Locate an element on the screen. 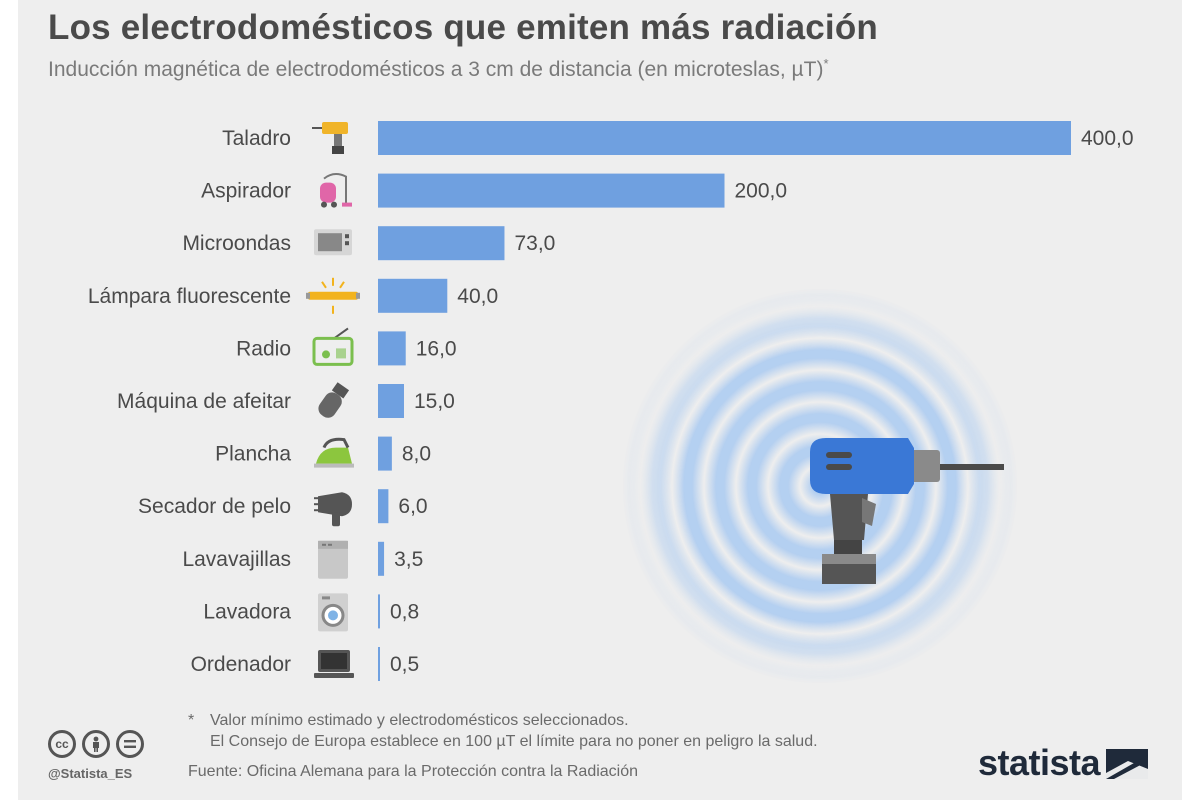 This screenshot has width=1200, height=800. value-label: 200,0 is located at coordinates (761, 191).